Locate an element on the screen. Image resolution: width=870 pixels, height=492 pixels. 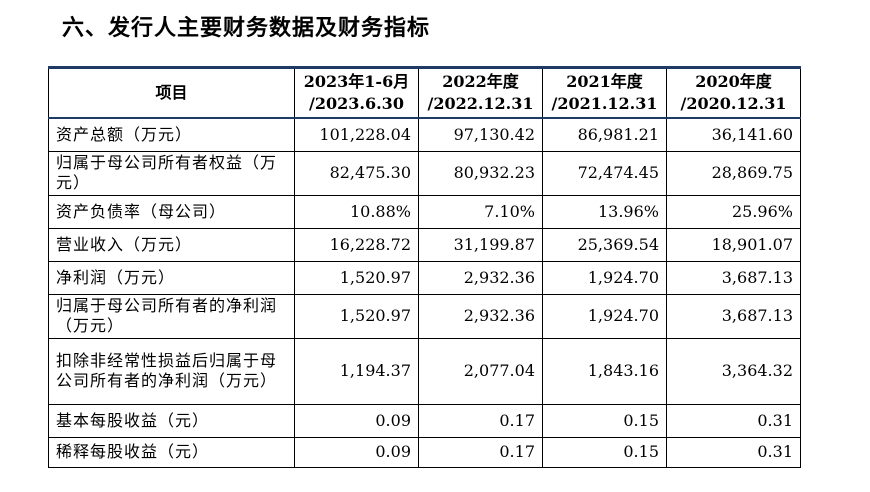
cell-value: 1,194.37 is located at coordinates (356, 371).